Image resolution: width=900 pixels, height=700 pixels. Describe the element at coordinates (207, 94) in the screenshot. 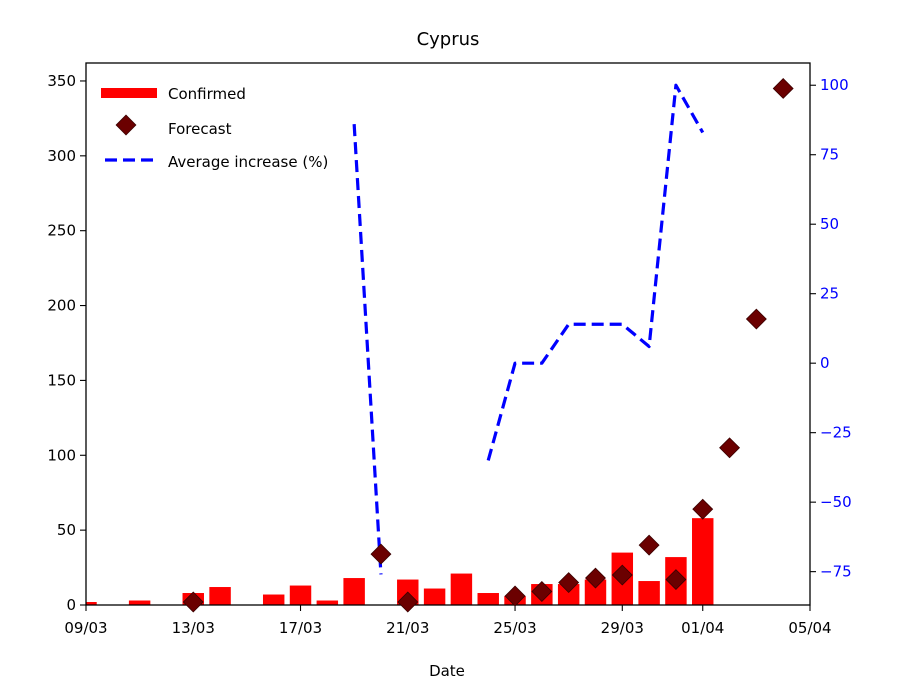

I see `legend-label-confirmed: Confirmed` at that location.